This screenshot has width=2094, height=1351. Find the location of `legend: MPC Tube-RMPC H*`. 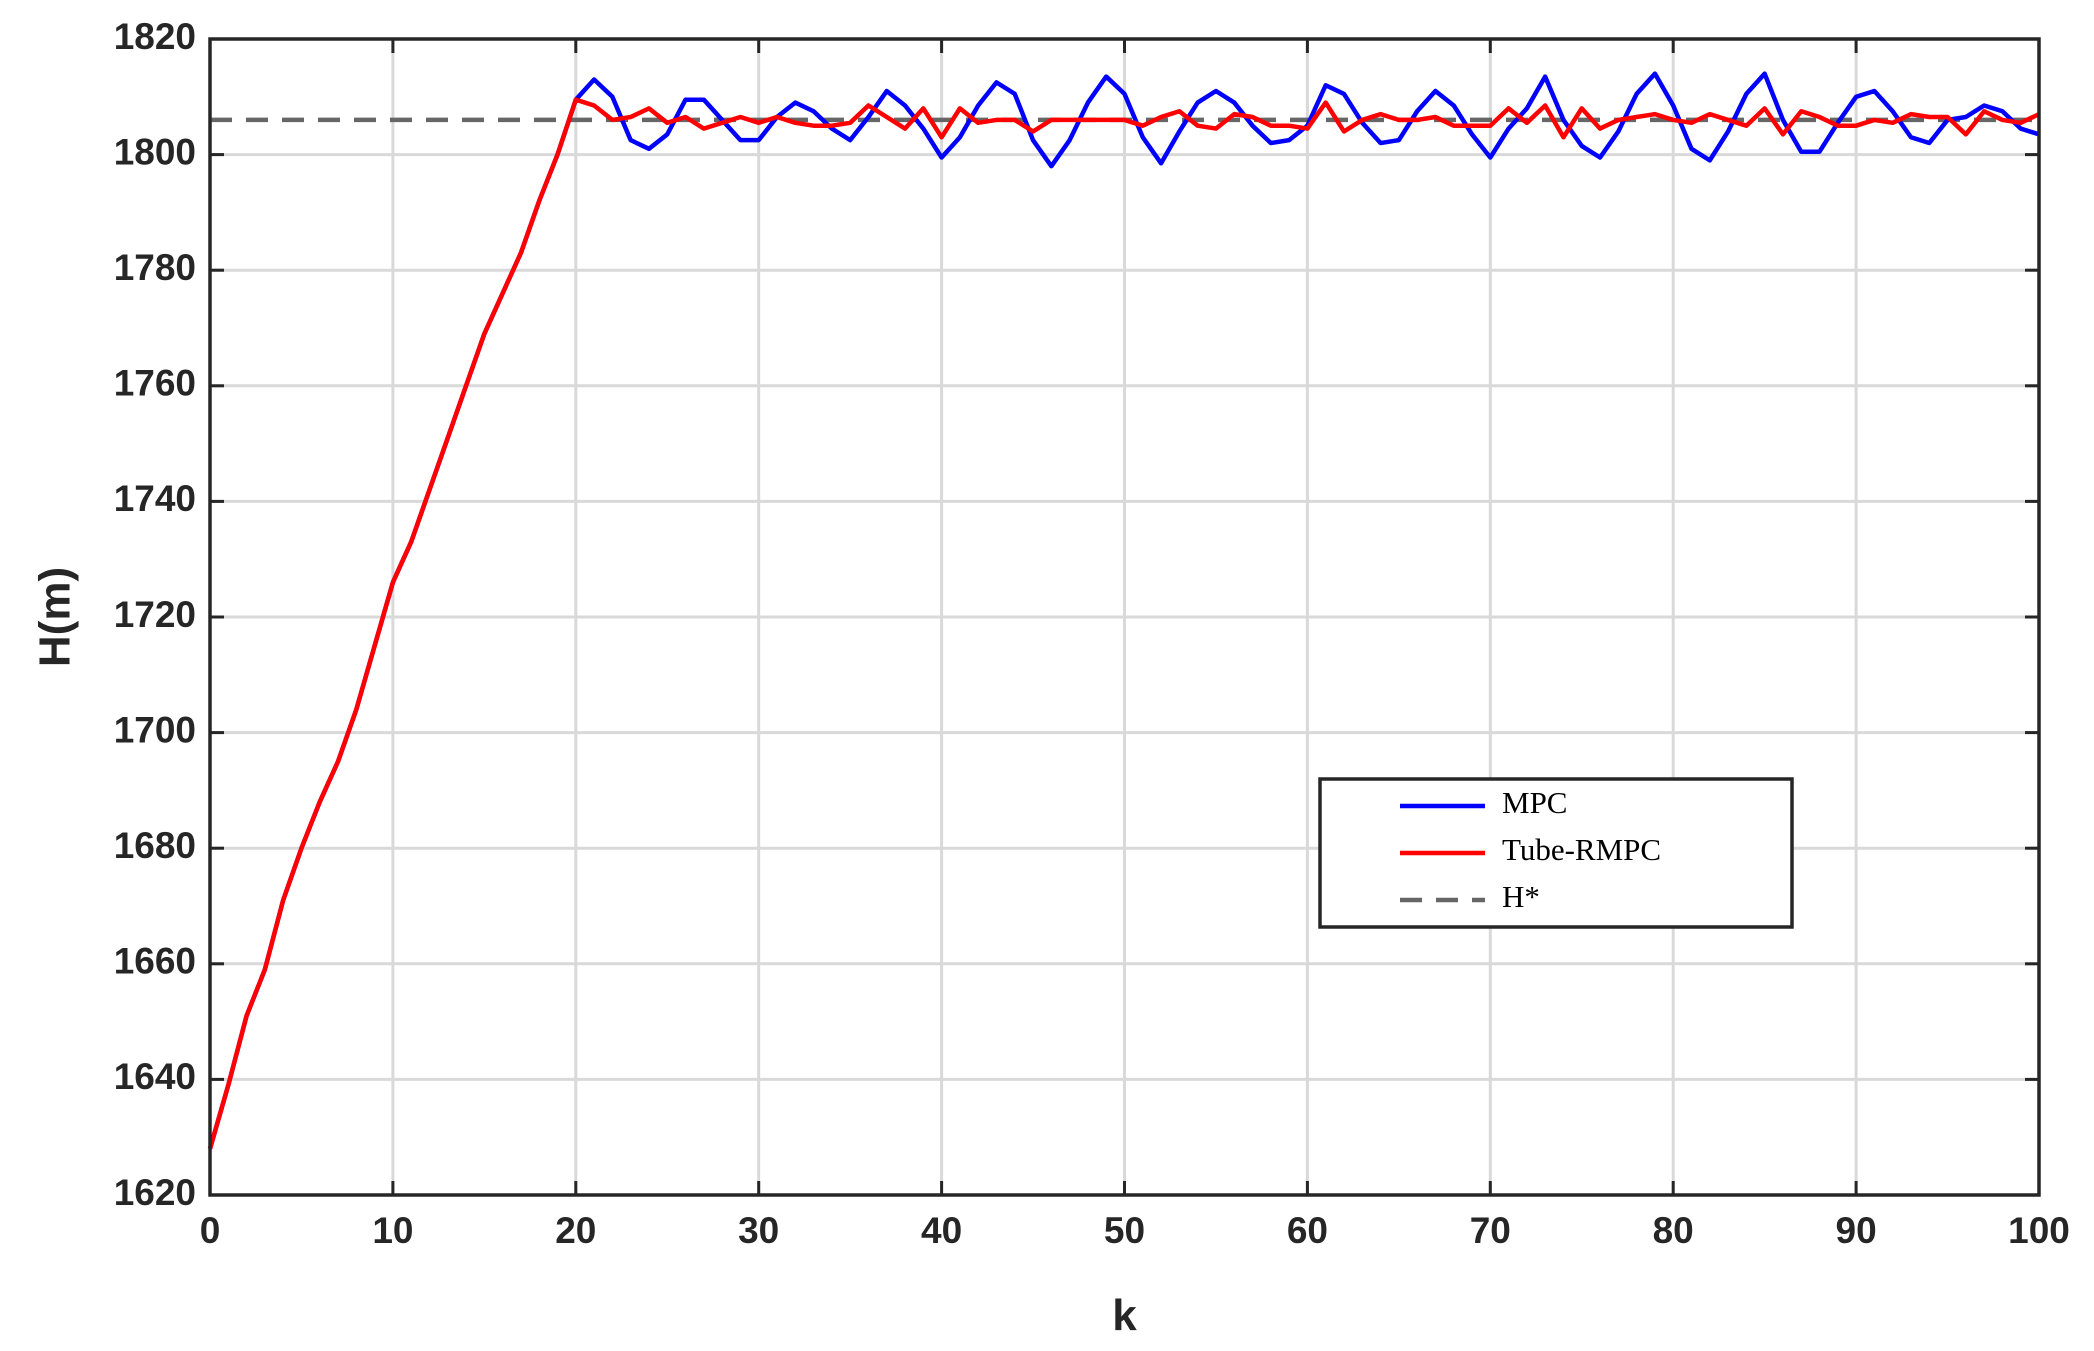

legend: MPC Tube-RMPC H* is located at coordinates (1556, 853).